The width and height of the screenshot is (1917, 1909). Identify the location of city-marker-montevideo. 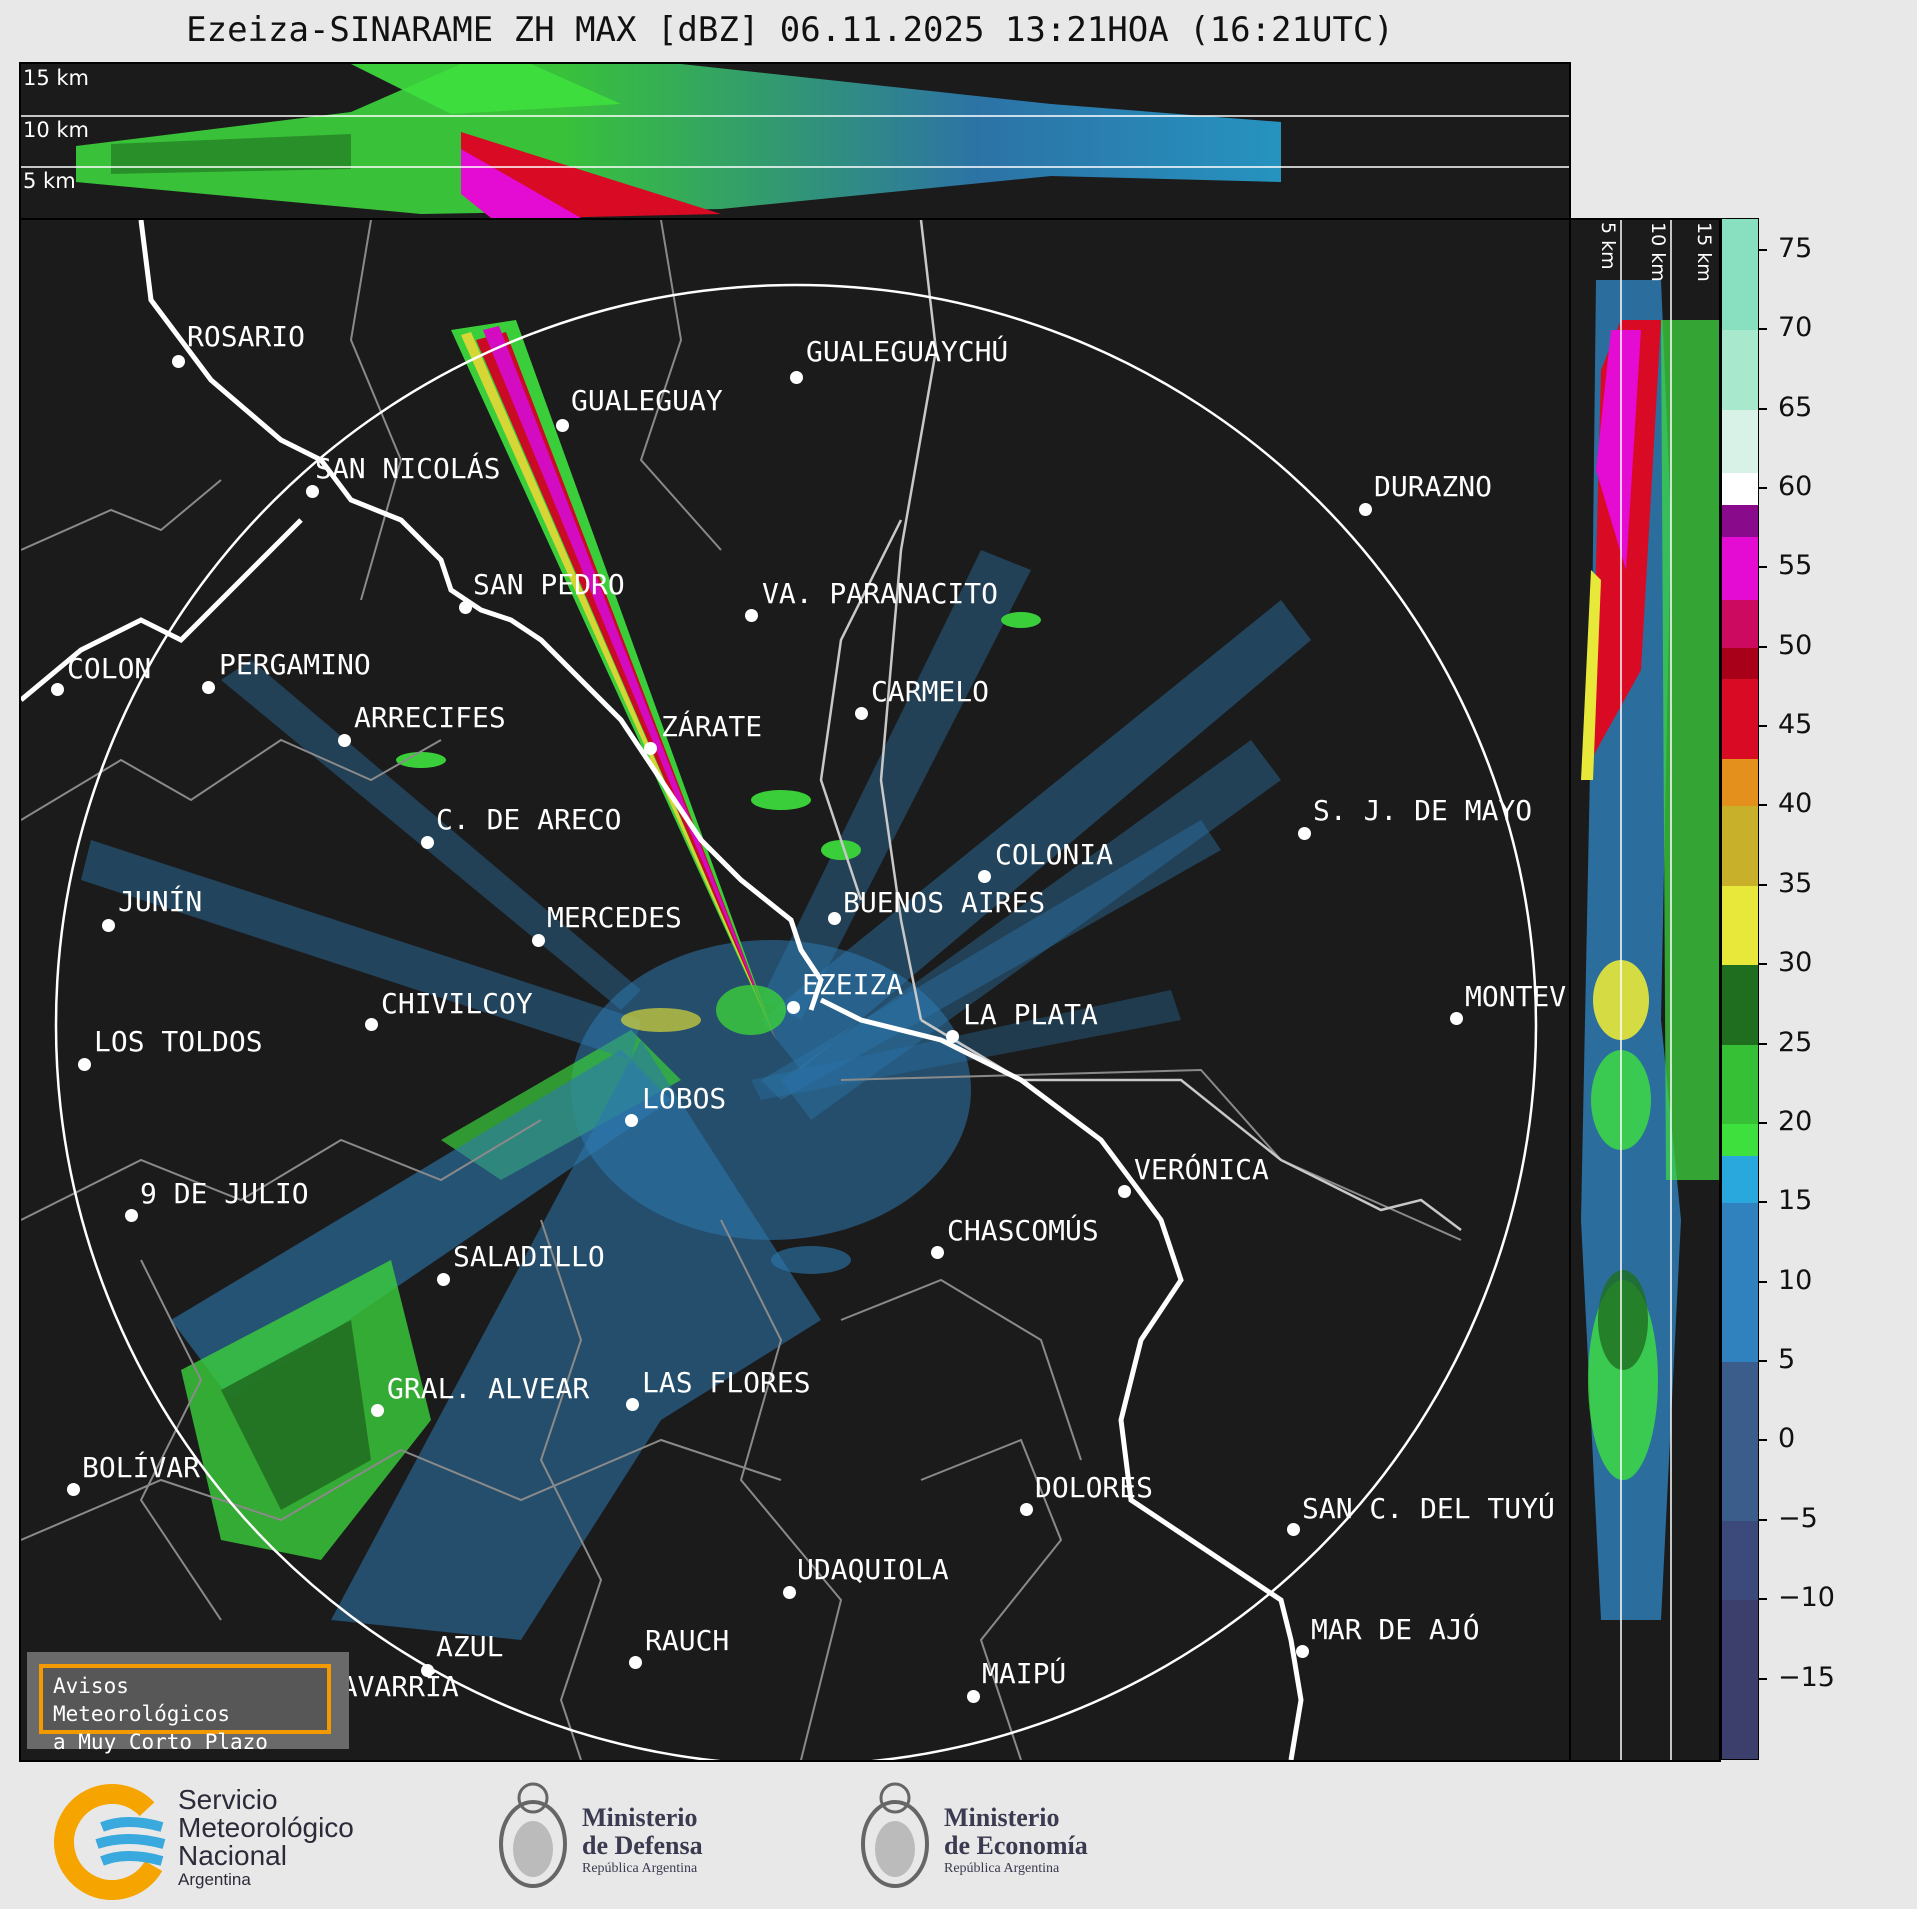
(1456, 1018).